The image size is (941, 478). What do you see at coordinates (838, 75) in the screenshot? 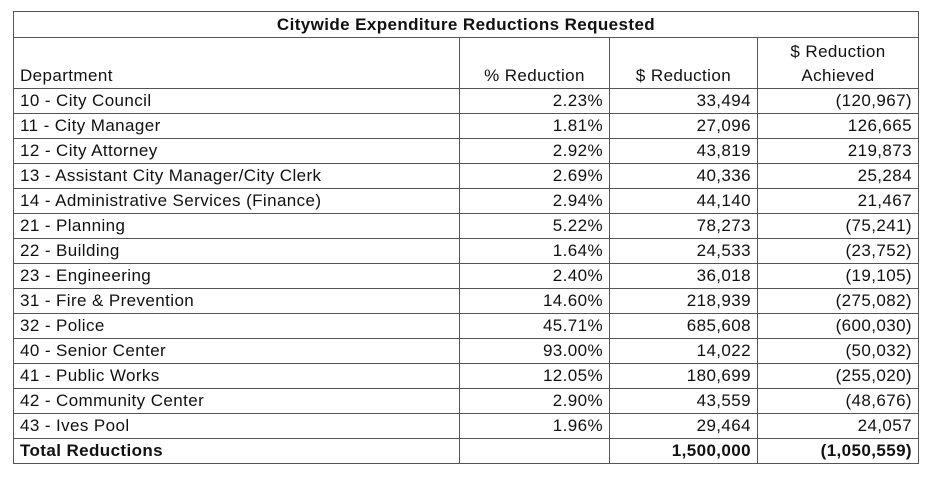
I see `column-header-achieved-line2: Achieved` at bounding box center [838, 75].